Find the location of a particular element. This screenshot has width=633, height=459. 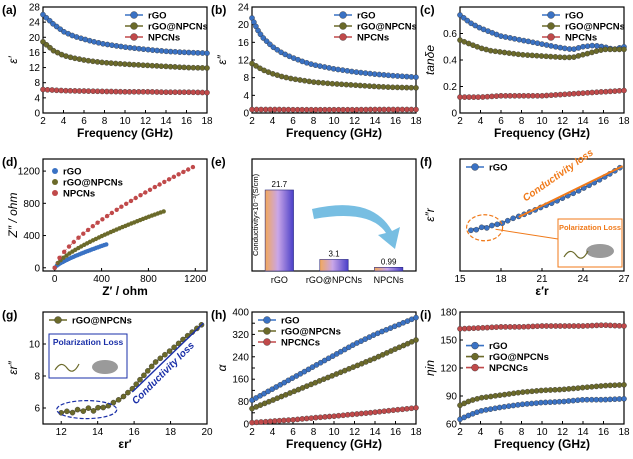

panel-label: (i) is located at coordinates (425, 315).